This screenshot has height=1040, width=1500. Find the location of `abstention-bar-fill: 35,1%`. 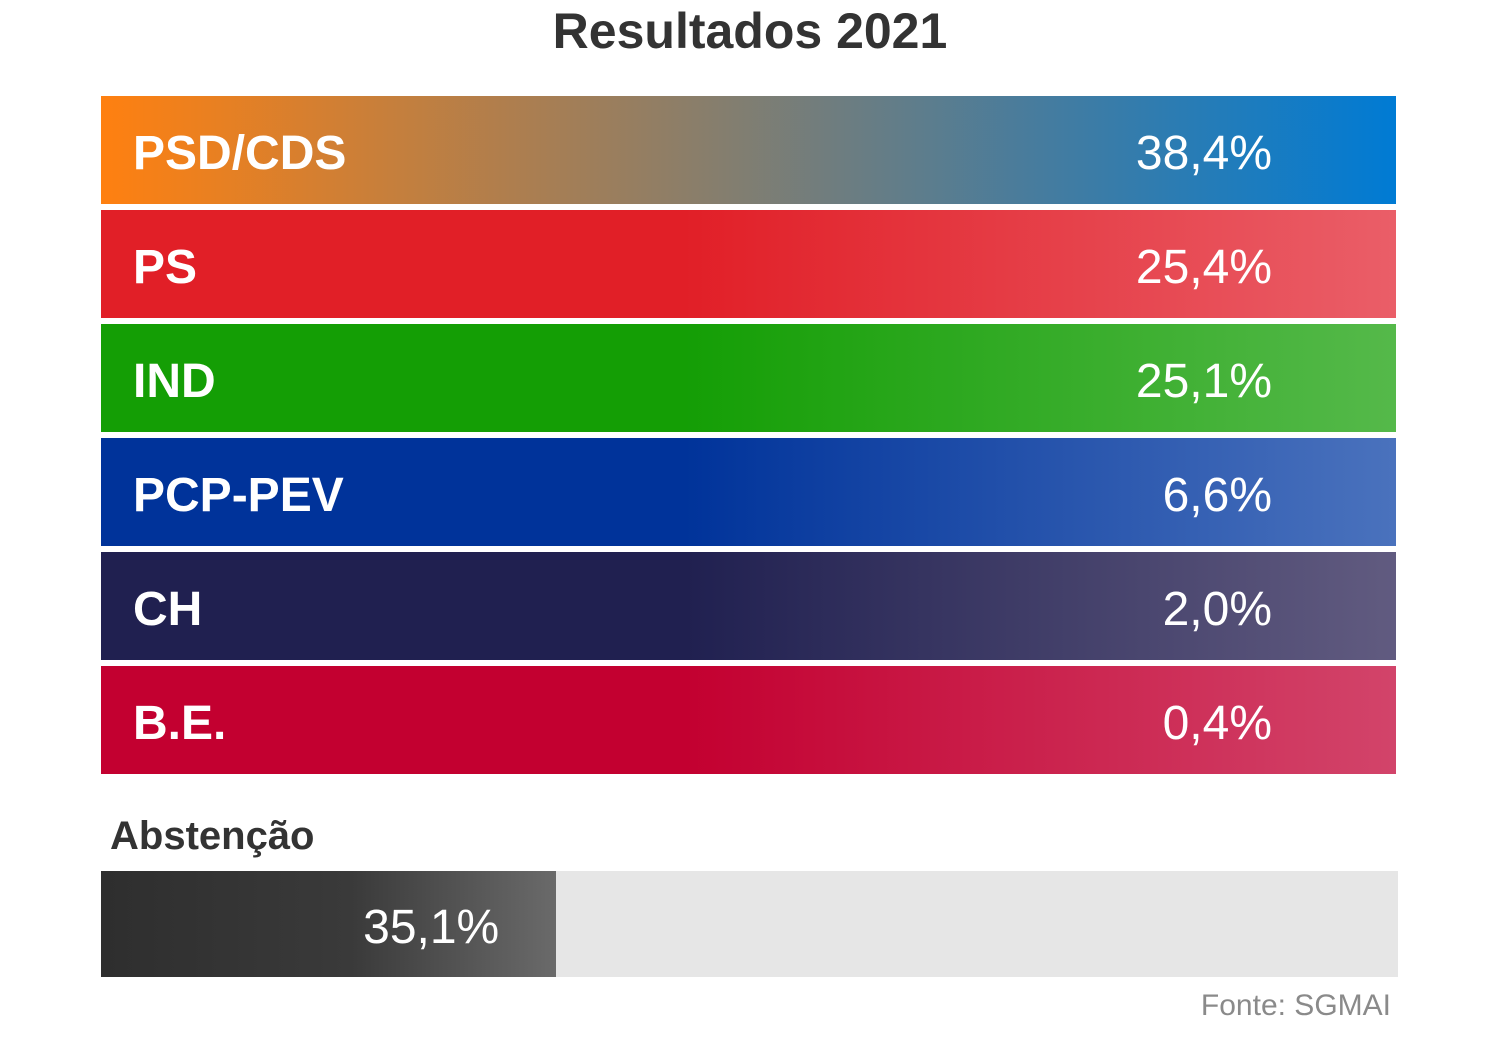

abstention-bar-fill: 35,1% is located at coordinates (329, 924).